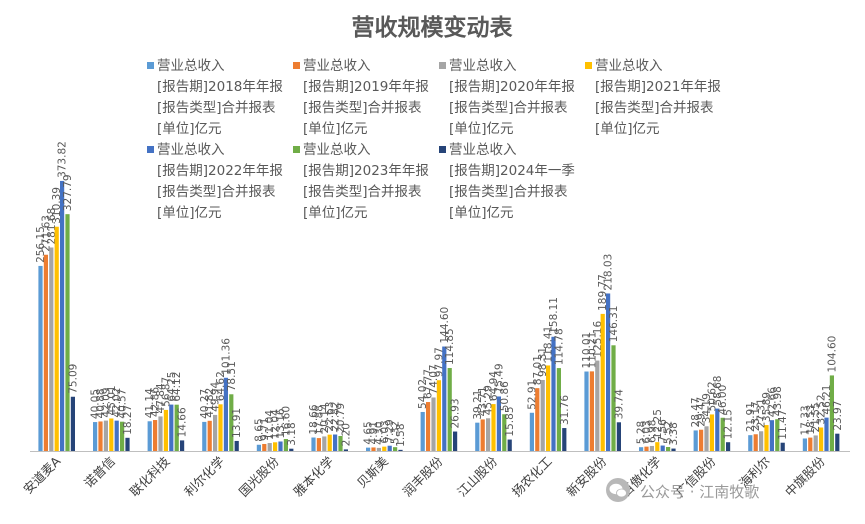 This screenshot has width=865, height=524. Describe the element at coordinates (99, 472) in the screenshot. I see `category-label: 诺普信` at that location.